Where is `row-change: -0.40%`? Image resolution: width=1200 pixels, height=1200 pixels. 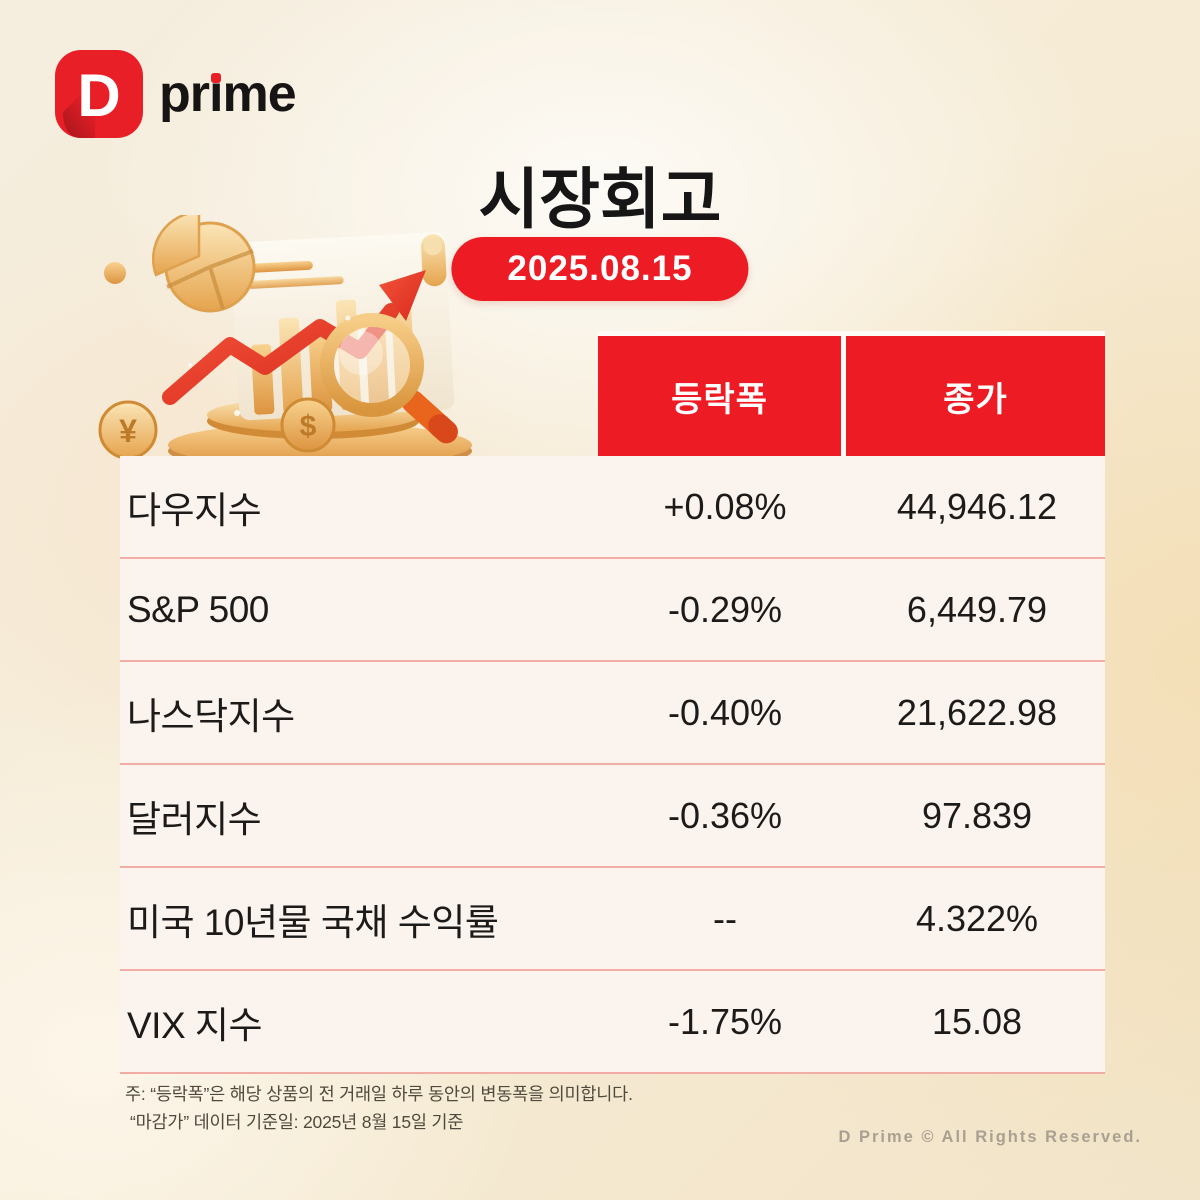
row-change: -0.40% is located at coordinates (725, 712).